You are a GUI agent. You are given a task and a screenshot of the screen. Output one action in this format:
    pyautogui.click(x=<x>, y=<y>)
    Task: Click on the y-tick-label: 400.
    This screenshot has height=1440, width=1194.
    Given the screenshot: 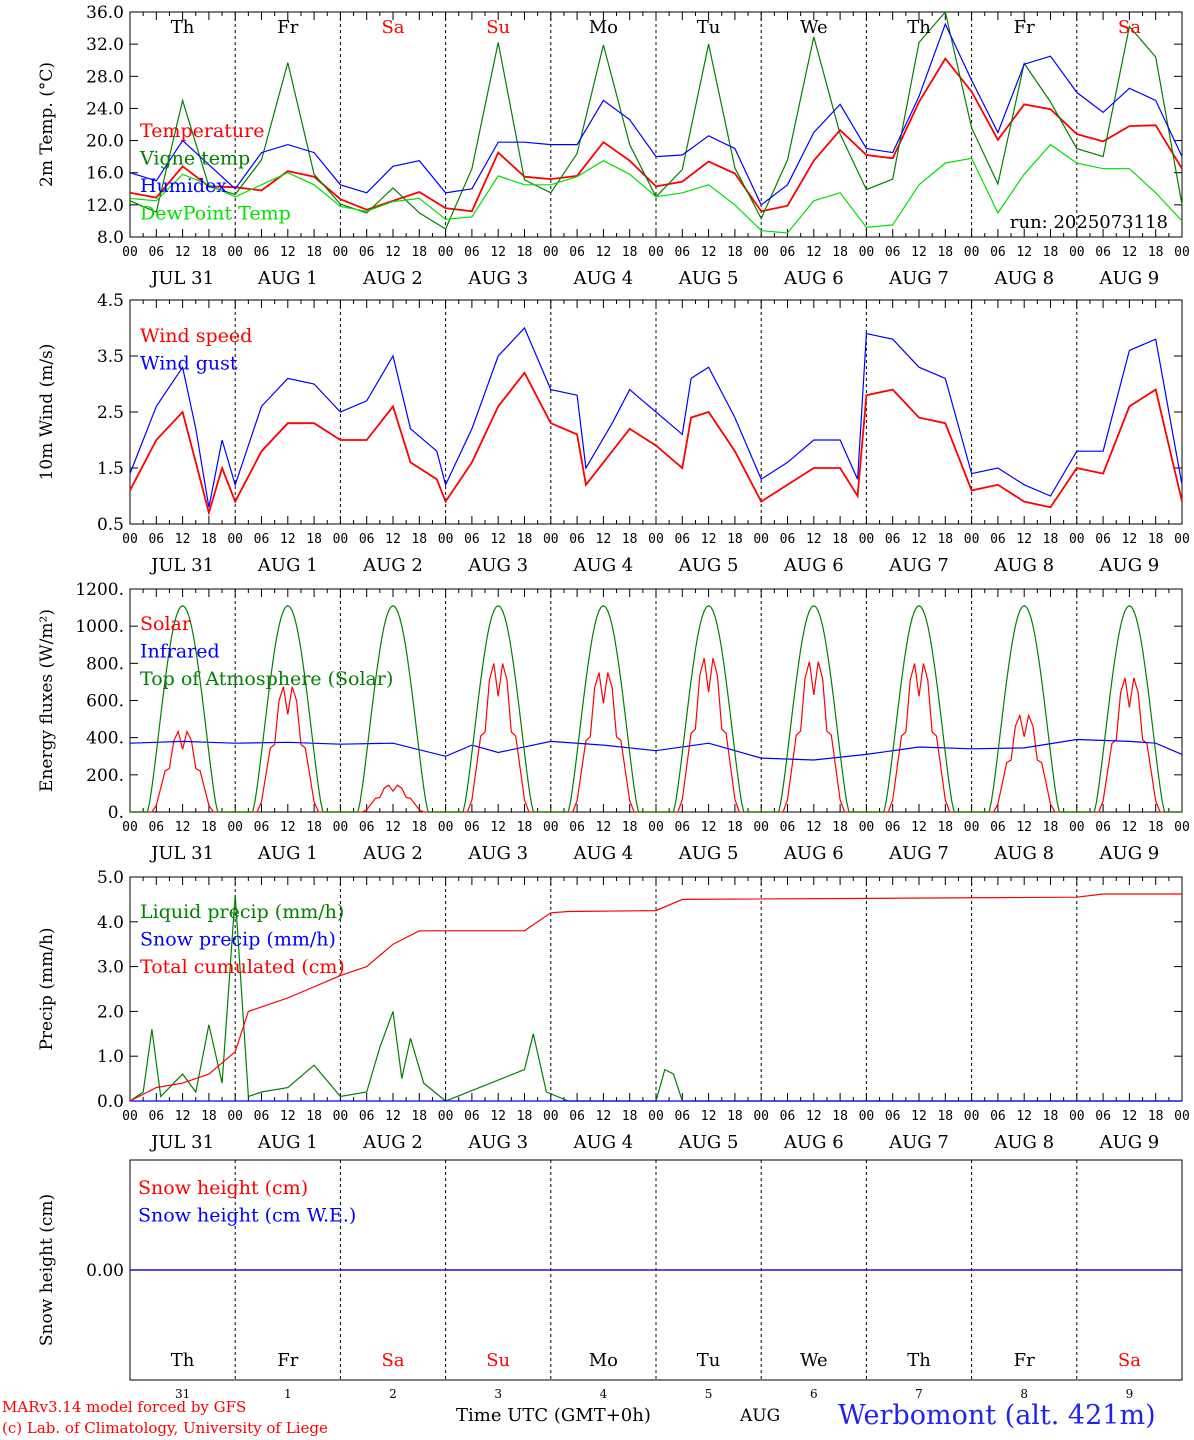 What is the action you would take?
    pyautogui.click(x=105, y=739)
    